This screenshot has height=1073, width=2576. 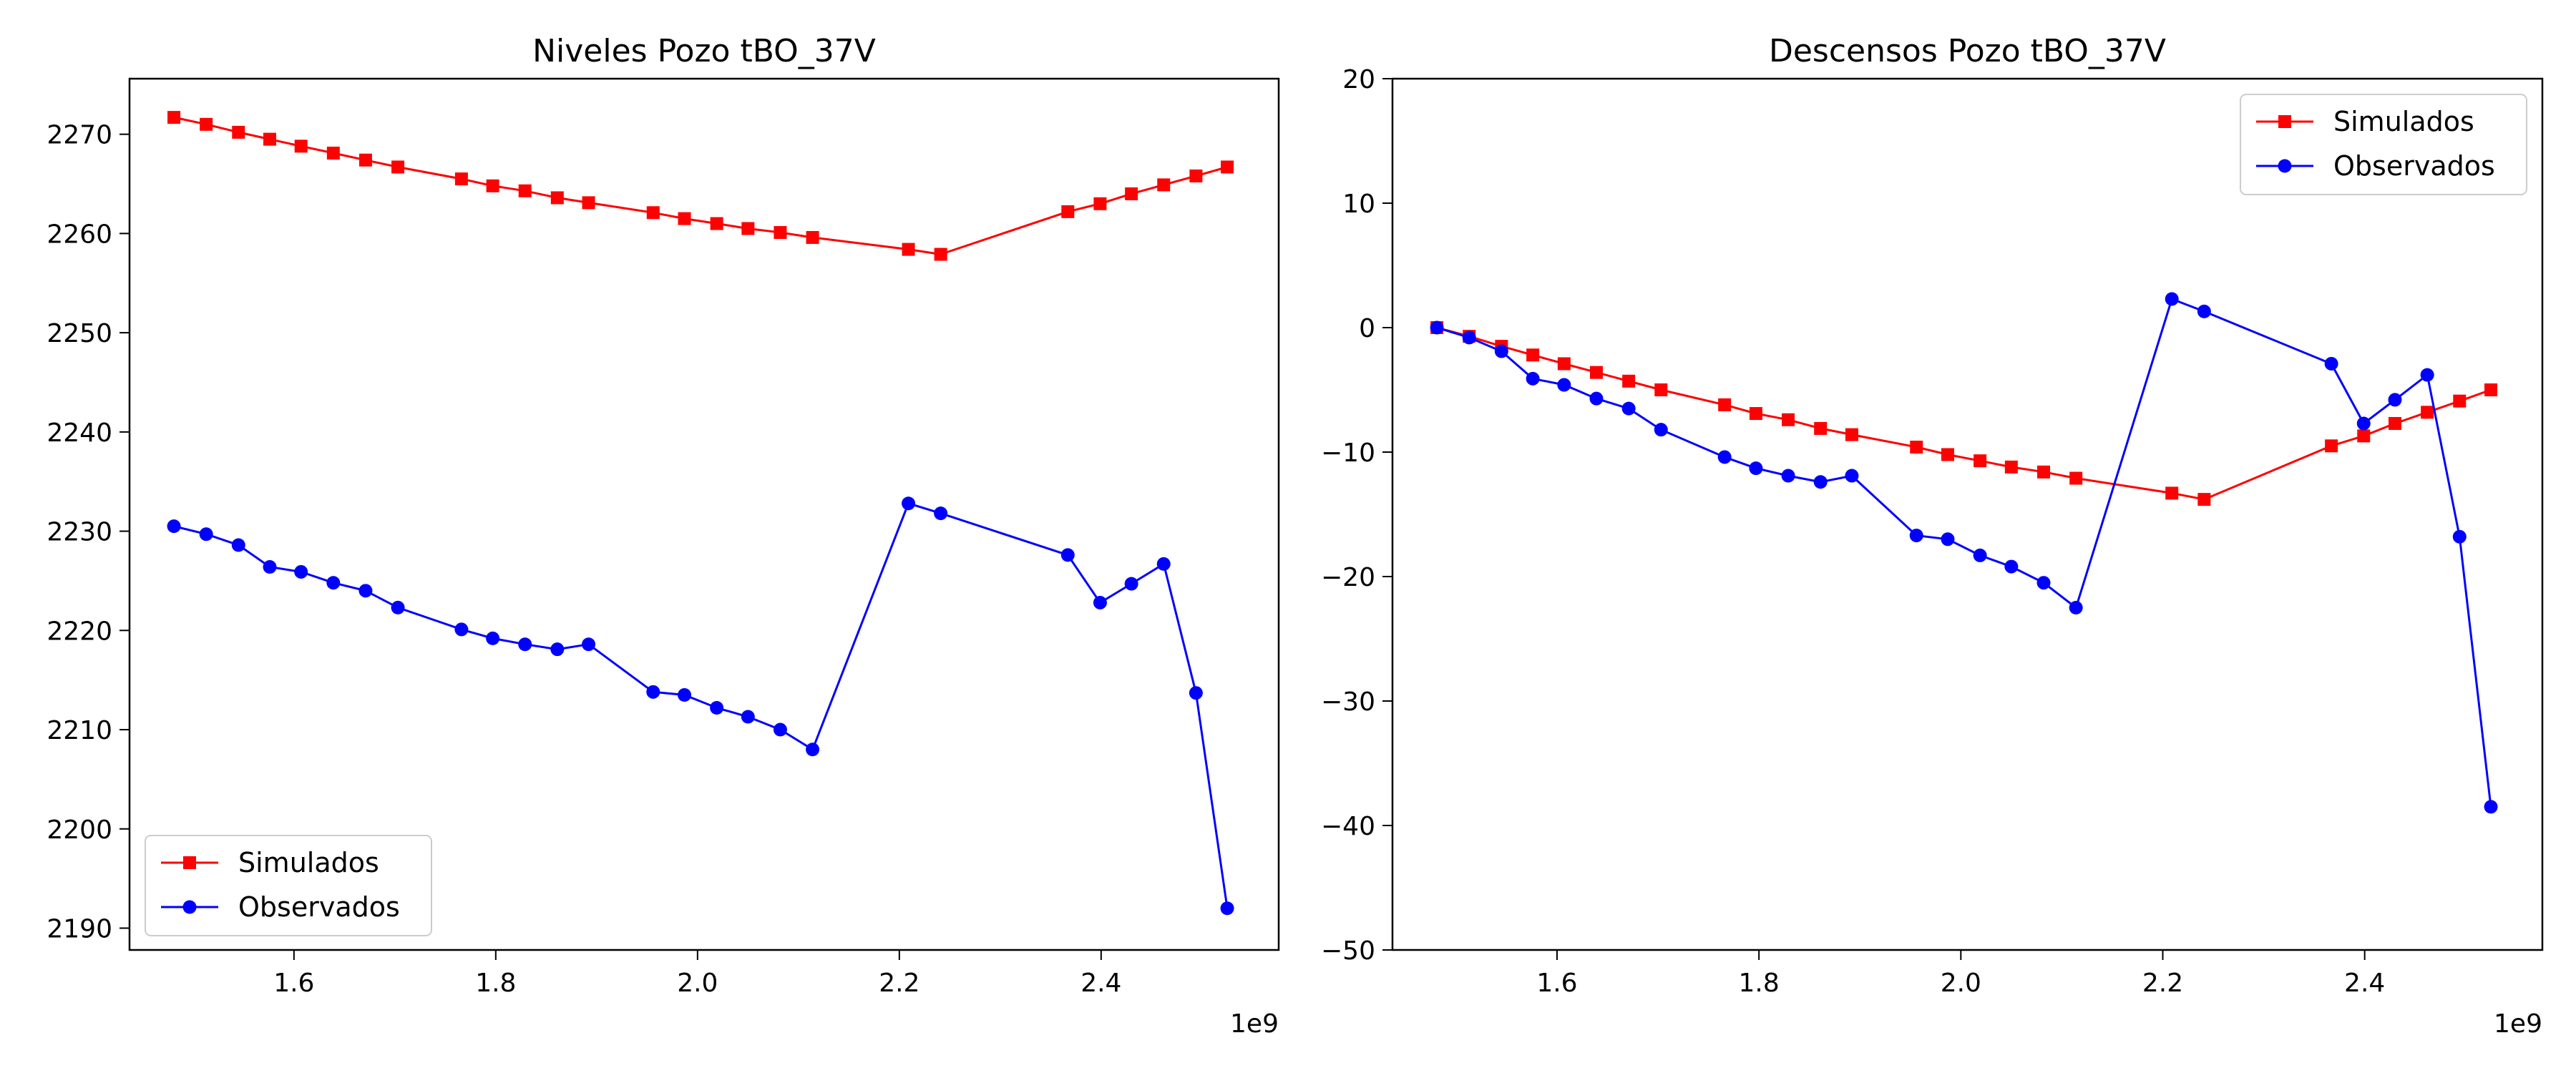 I want to click on x-tick-label: 2.4, so click(x=2364, y=983).